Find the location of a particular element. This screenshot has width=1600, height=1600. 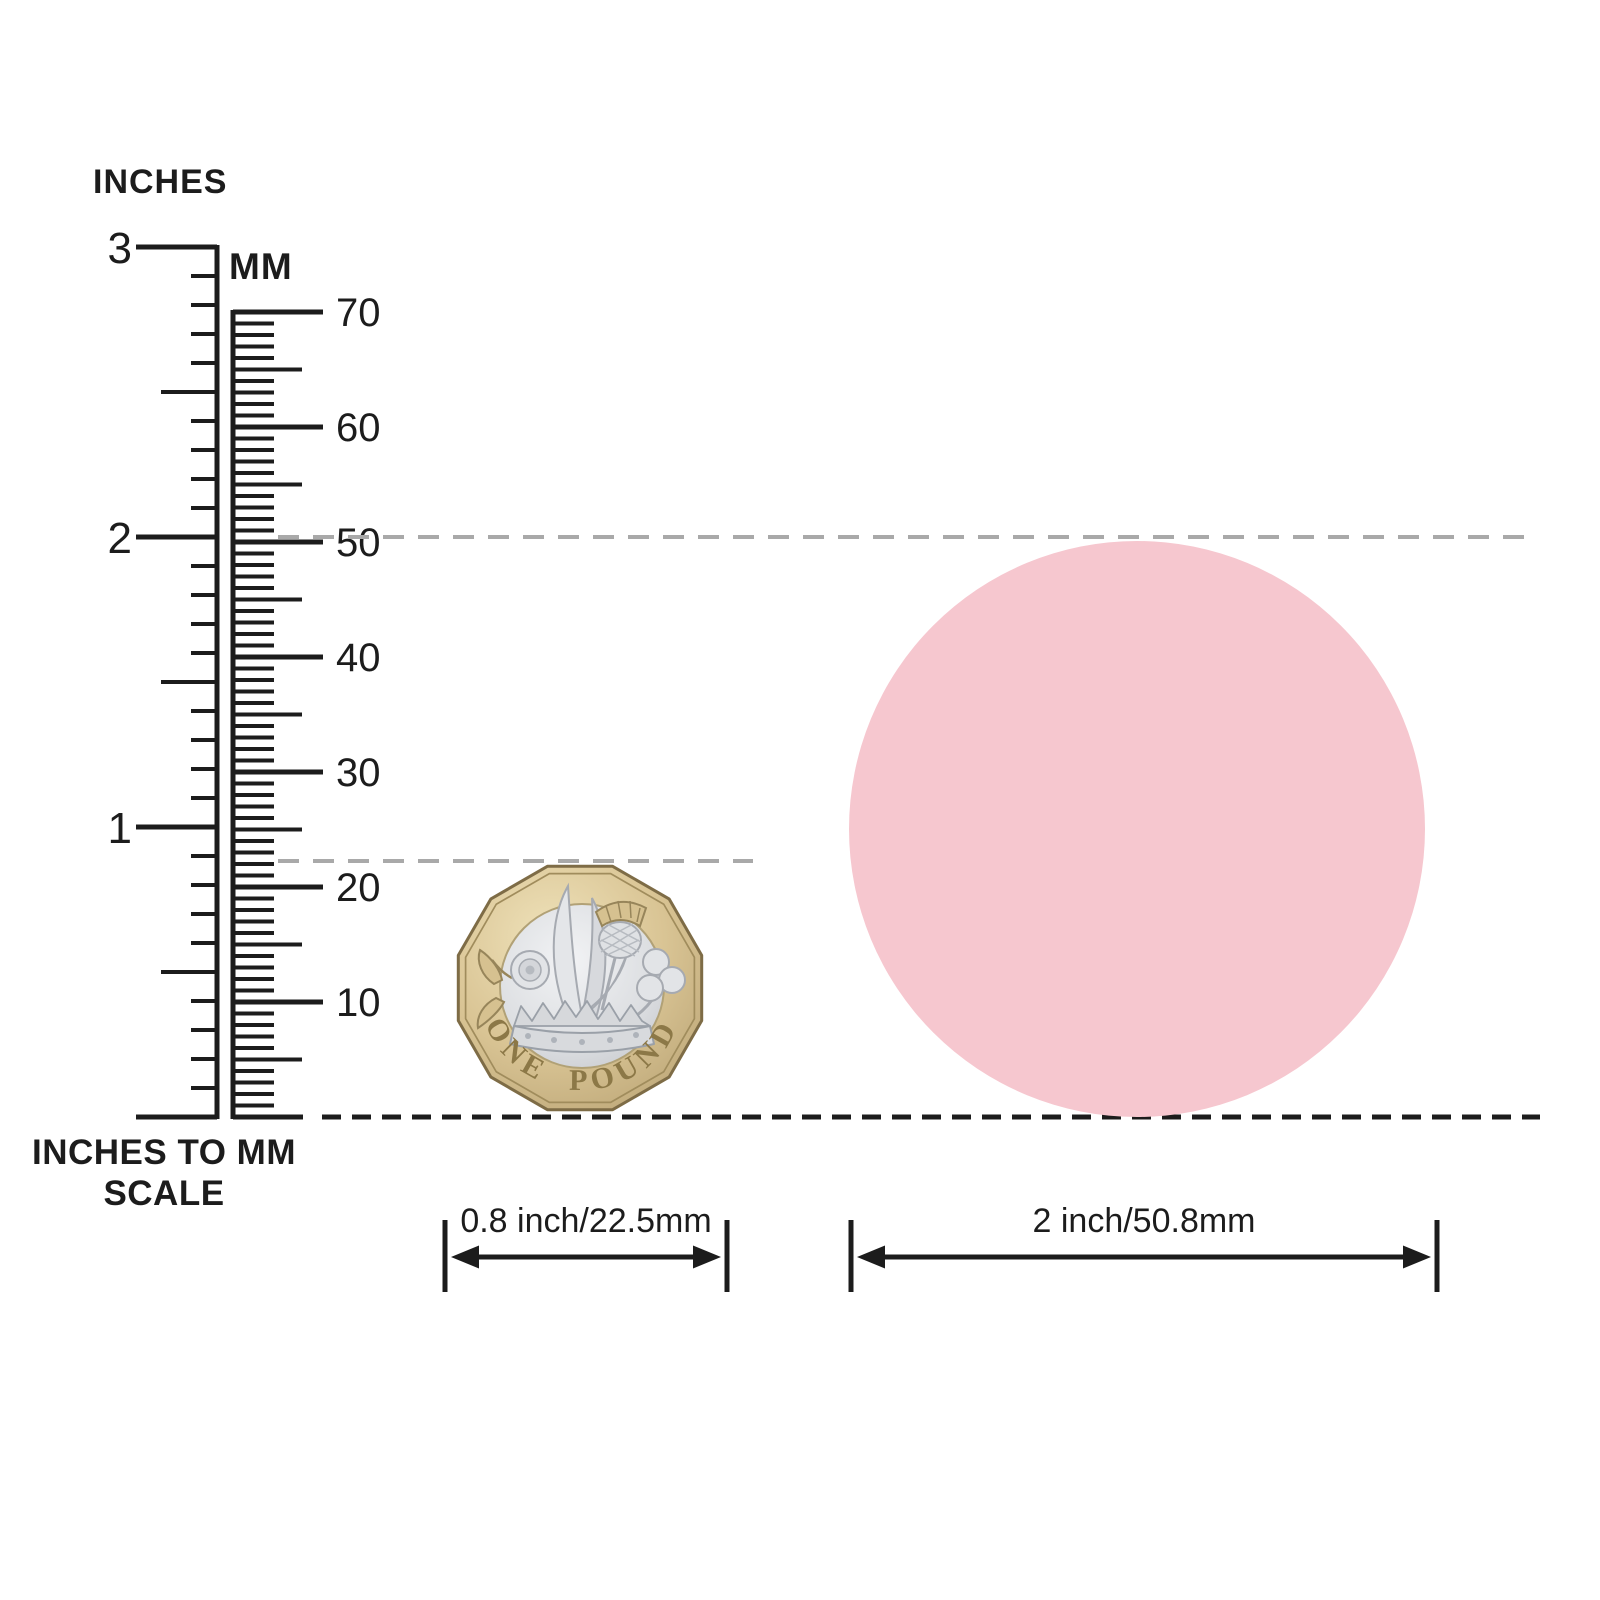

inch-mm-ruler: 1 2 3 10 20 30 40 50 60 70 is located at coordinates (244, 672).